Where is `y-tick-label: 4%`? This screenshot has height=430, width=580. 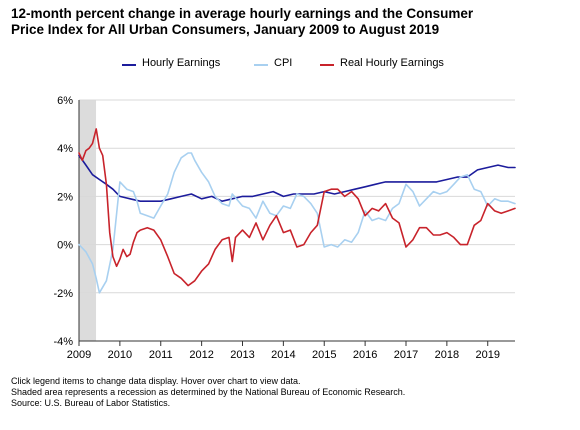 y-tick-label: 4% is located at coordinates (65, 149).